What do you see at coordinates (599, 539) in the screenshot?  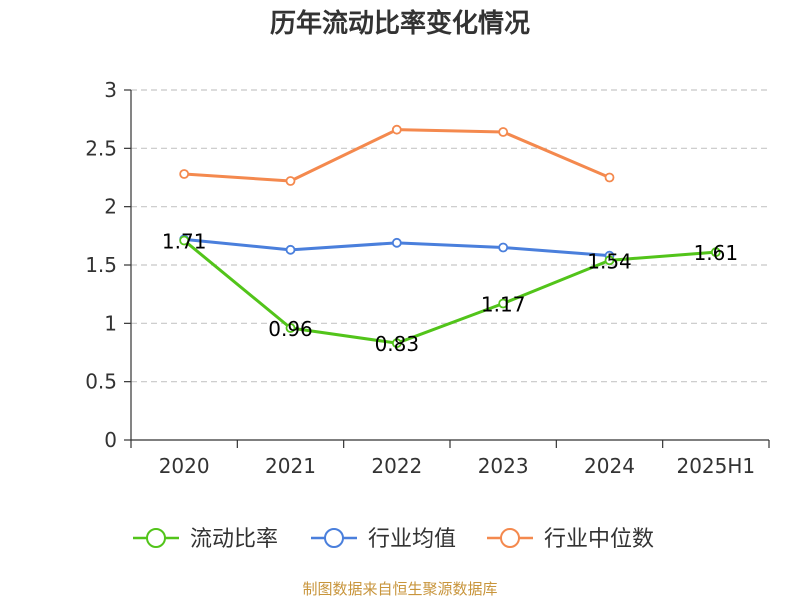 I see `legend-label: 行业中位数` at bounding box center [599, 539].